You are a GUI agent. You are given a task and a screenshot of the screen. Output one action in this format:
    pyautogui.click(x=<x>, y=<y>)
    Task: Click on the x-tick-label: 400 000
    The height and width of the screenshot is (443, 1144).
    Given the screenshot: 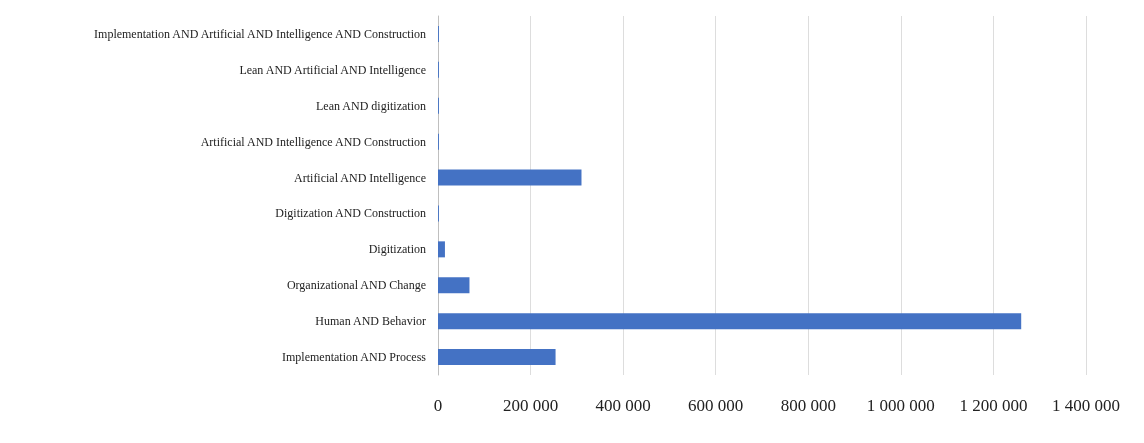 What is the action you would take?
    pyautogui.click(x=623, y=405)
    